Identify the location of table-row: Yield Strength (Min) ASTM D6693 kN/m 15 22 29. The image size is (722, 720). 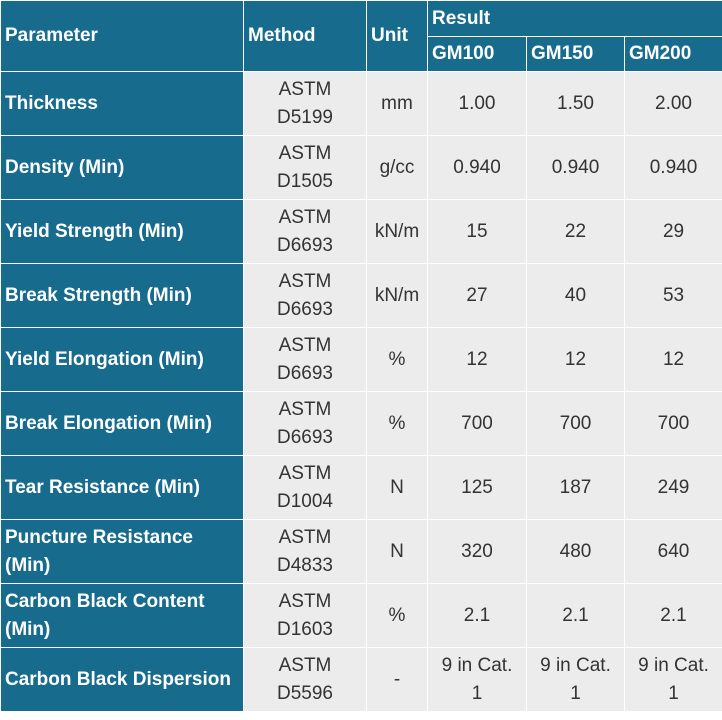
(361, 231).